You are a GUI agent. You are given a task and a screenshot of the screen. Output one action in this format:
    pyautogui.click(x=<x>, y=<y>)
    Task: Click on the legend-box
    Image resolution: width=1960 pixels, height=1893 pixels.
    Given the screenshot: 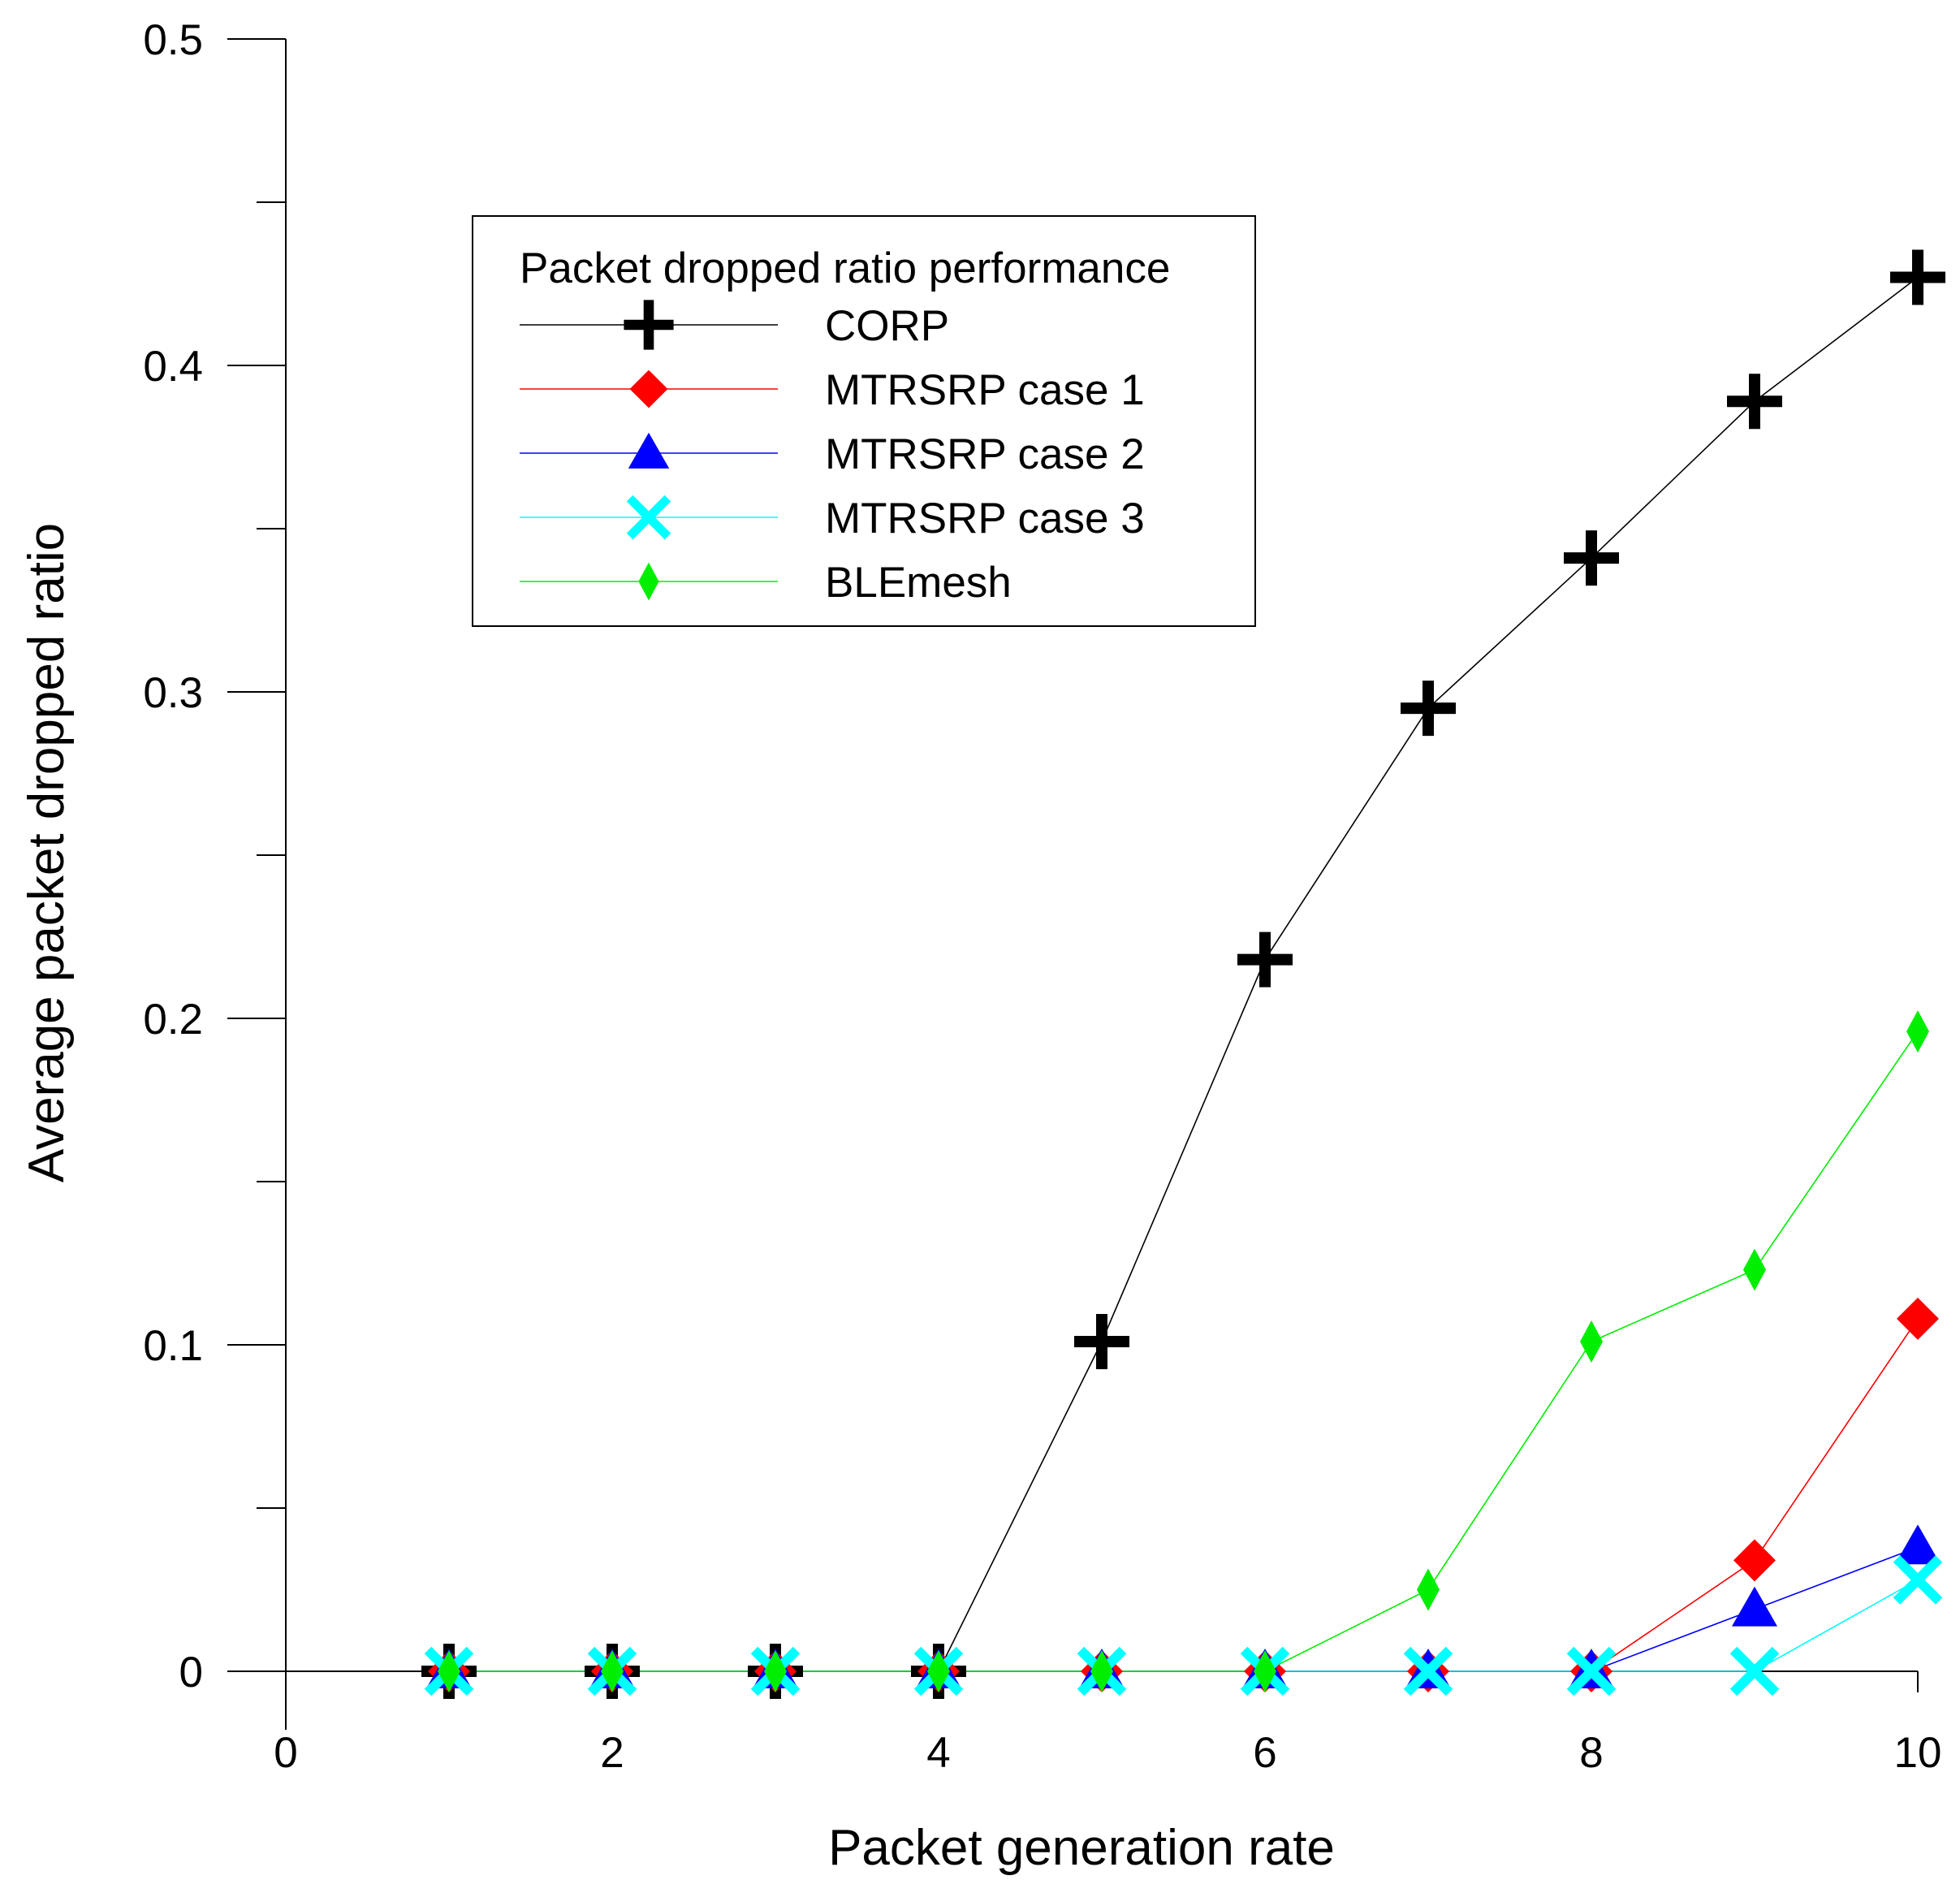 What is the action you would take?
    pyautogui.click(x=864, y=421)
    